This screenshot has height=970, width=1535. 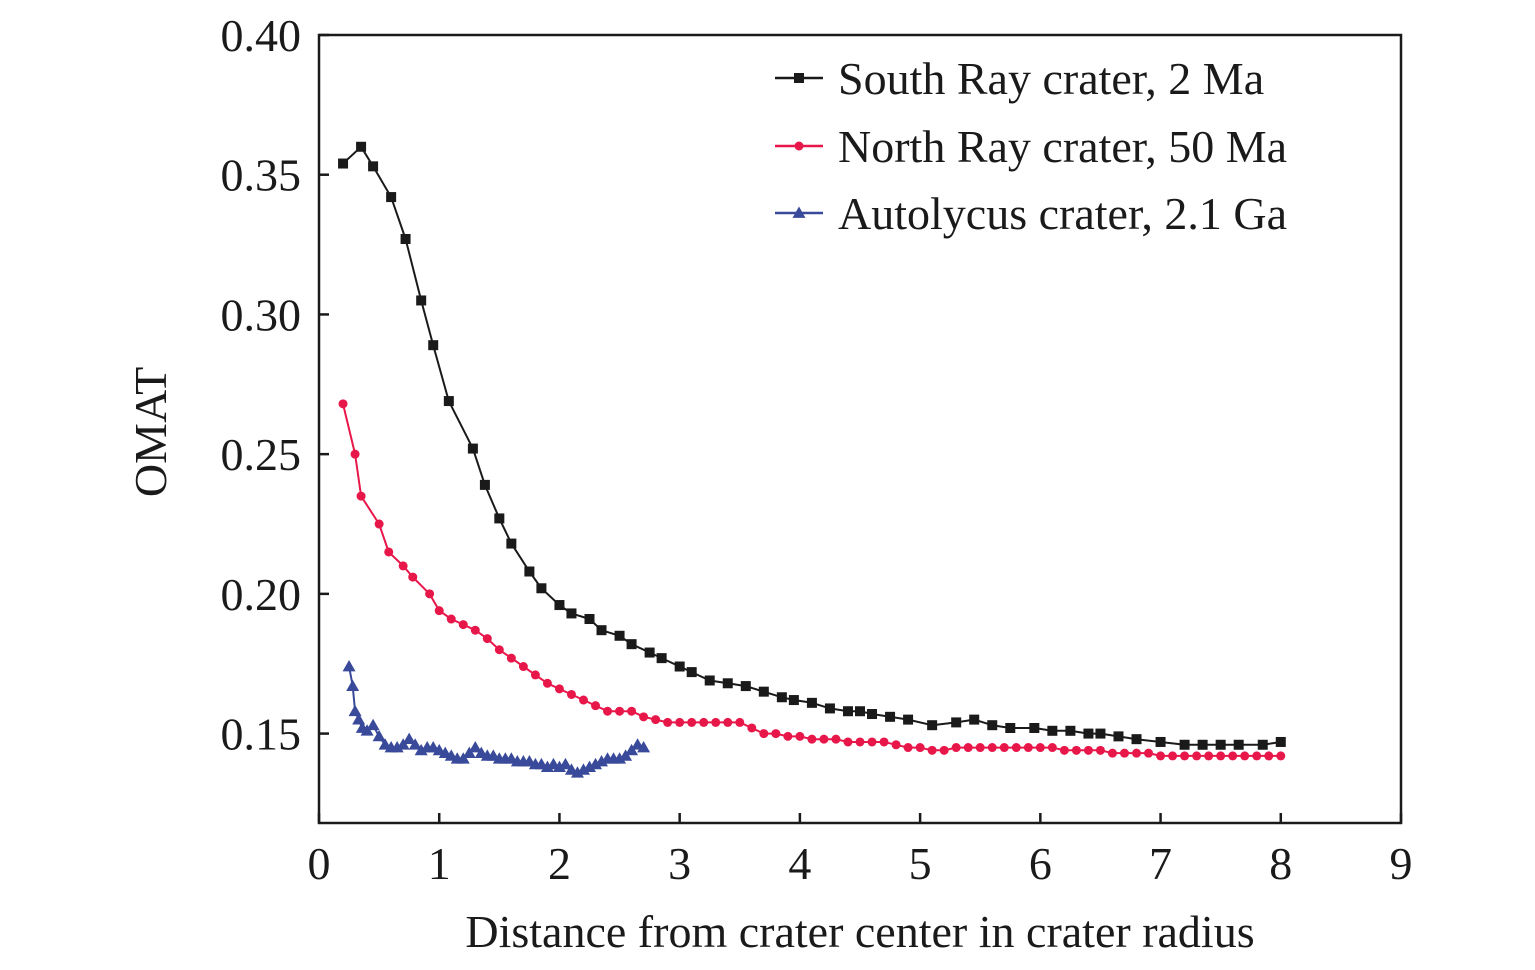 What do you see at coordinates (1019, 78) in the screenshot?
I see `legend-item-south-ray: South Ray crater, 2 Ma` at bounding box center [1019, 78].